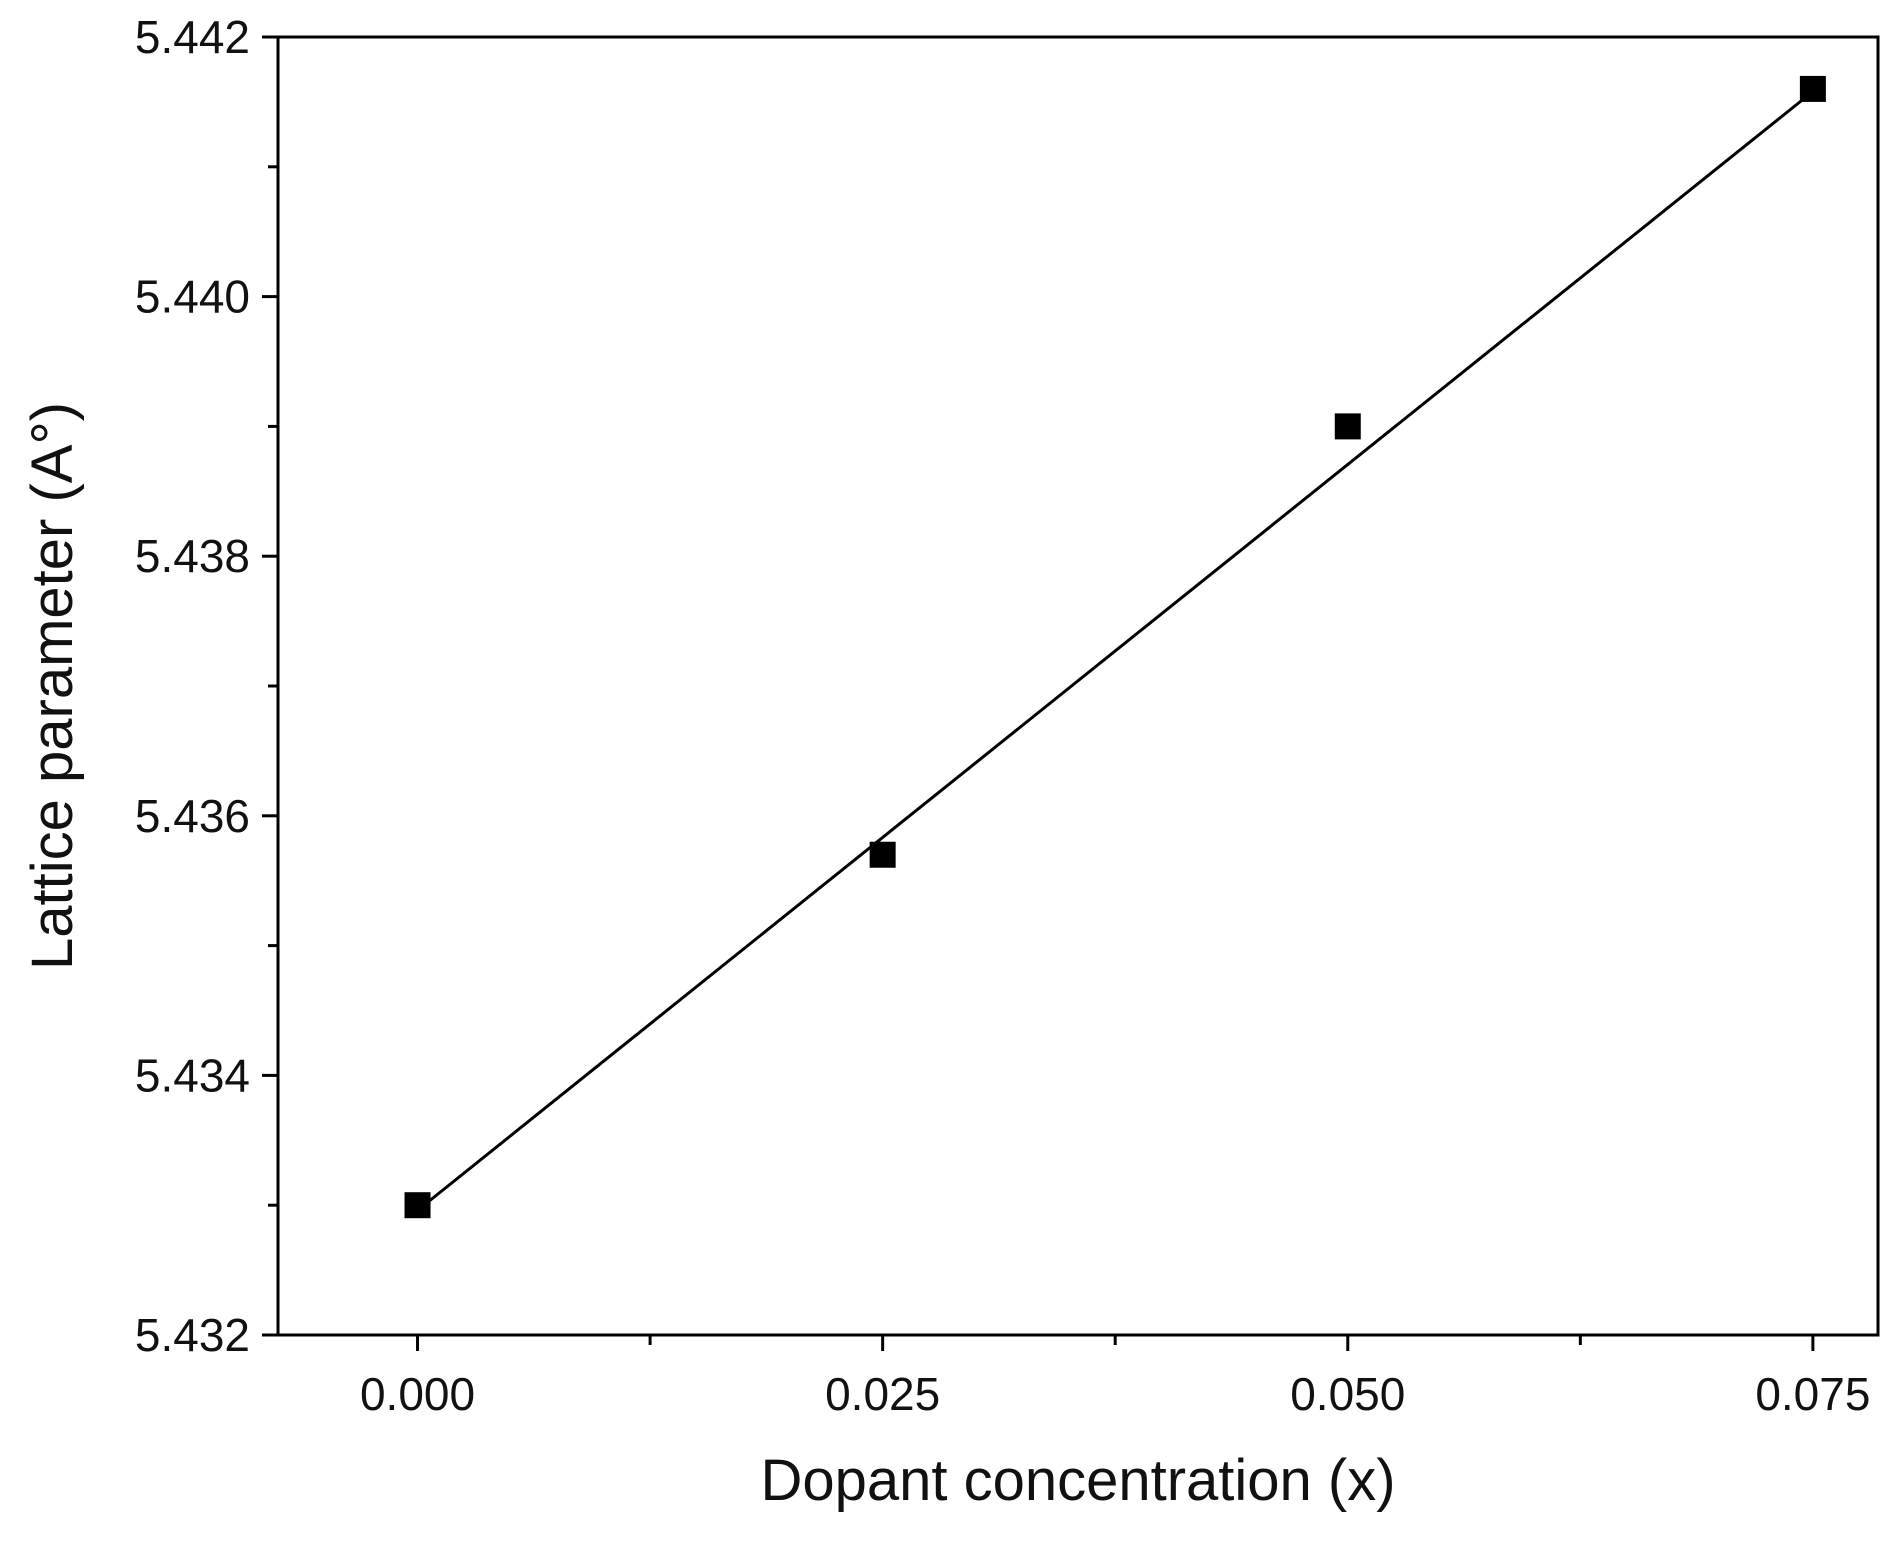  I want to click on y-axis-title: Lattice parameter (A°), so click(52, 686).